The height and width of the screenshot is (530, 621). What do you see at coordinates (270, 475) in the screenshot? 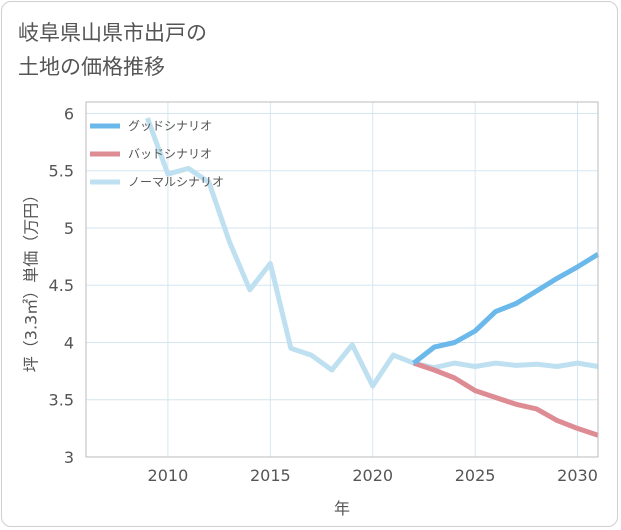
I see `x-tick-label: 2015` at bounding box center [270, 475].